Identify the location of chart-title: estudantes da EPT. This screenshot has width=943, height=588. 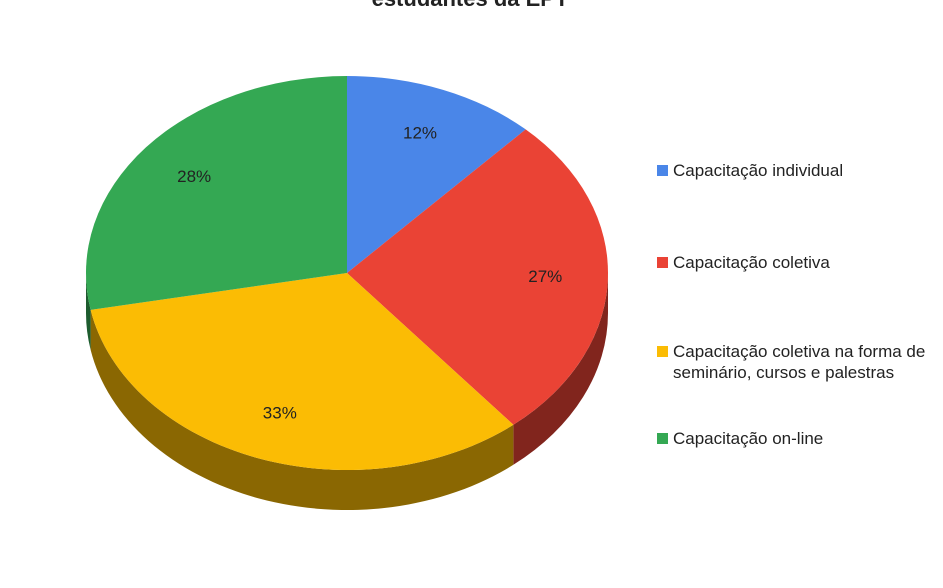
(470, 5).